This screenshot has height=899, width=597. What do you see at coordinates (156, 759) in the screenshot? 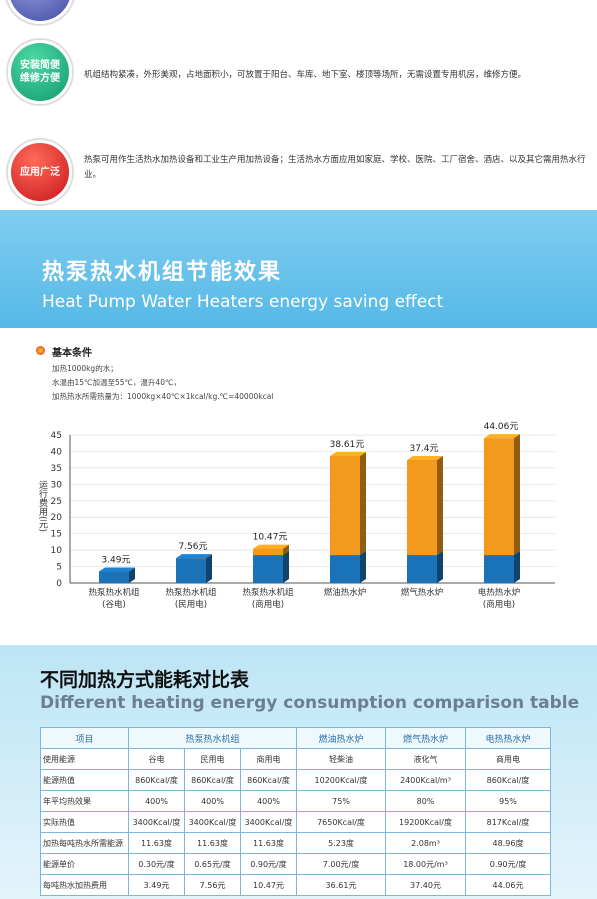
I see `table-cell: 谷电` at bounding box center [156, 759].